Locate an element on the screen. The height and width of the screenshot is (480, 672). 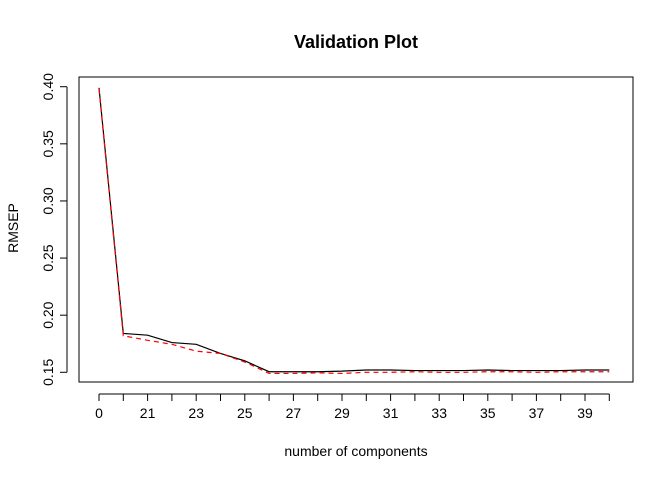
x-tick-label: 31 is located at coordinates (391, 413).